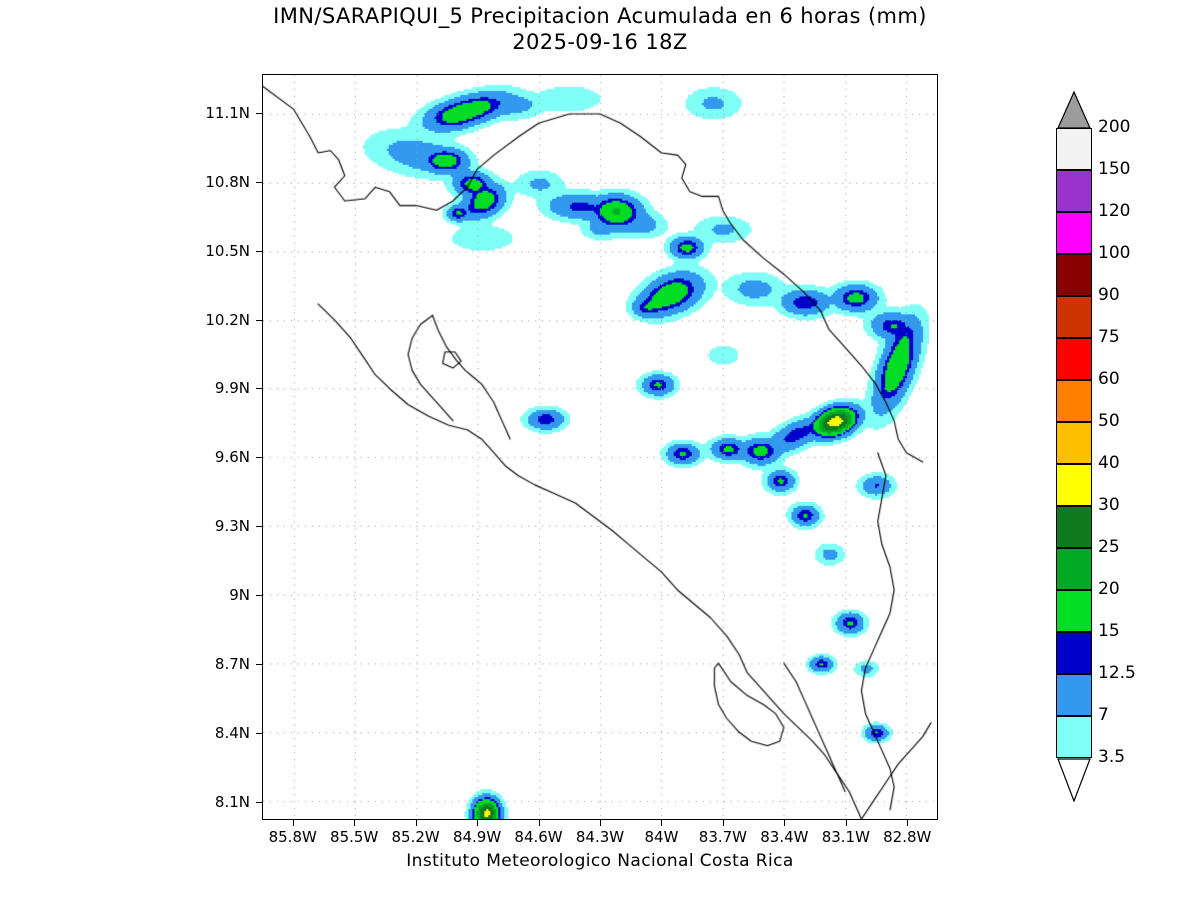  What do you see at coordinates (354, 837) in the screenshot?
I see `x-axis-tick-label: 85.5W` at bounding box center [354, 837].